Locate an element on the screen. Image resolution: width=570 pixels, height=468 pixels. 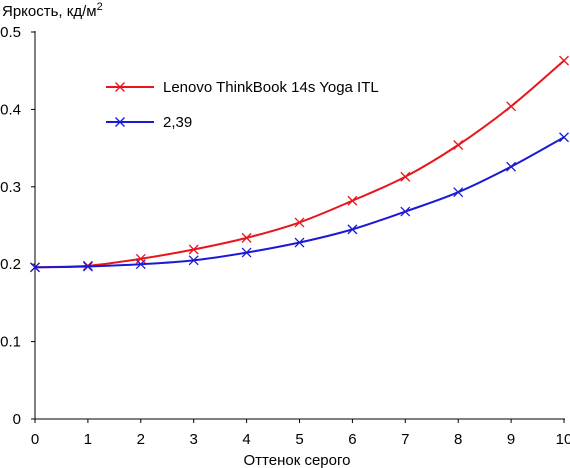
y-axis-title-text: Яркость, кд/м is located at coordinates (49, 11).